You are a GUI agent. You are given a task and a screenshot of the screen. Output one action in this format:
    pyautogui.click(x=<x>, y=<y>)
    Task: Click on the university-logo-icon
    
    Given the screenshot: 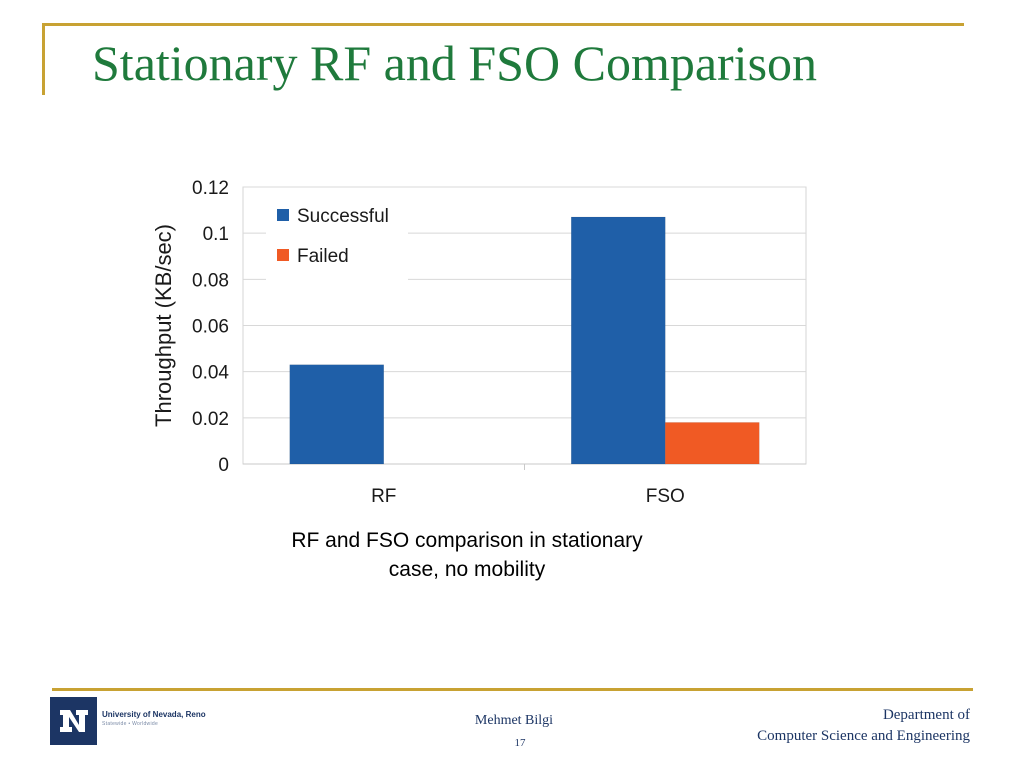 What is the action you would take?
    pyautogui.click(x=73, y=721)
    